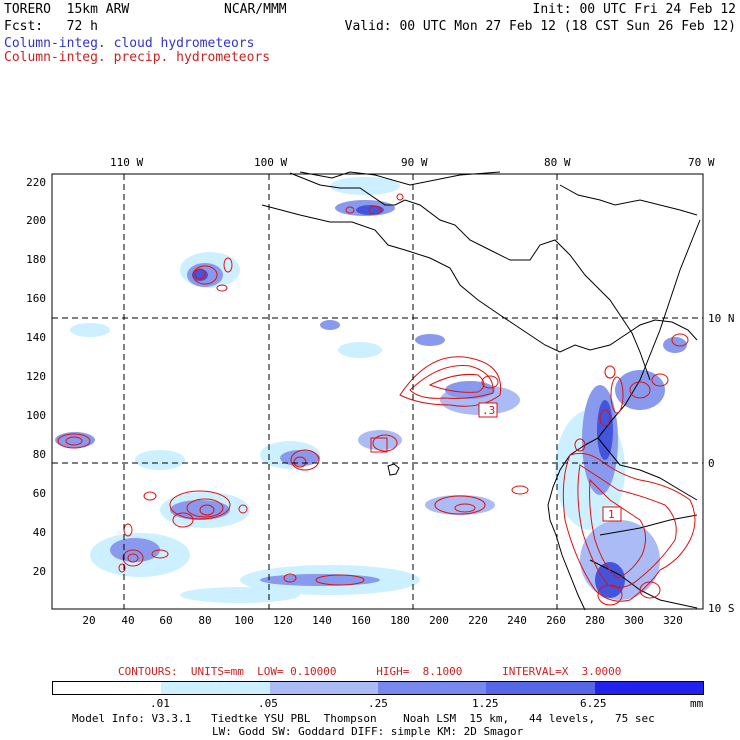  I want to click on y-tick: 60, so click(39, 493).